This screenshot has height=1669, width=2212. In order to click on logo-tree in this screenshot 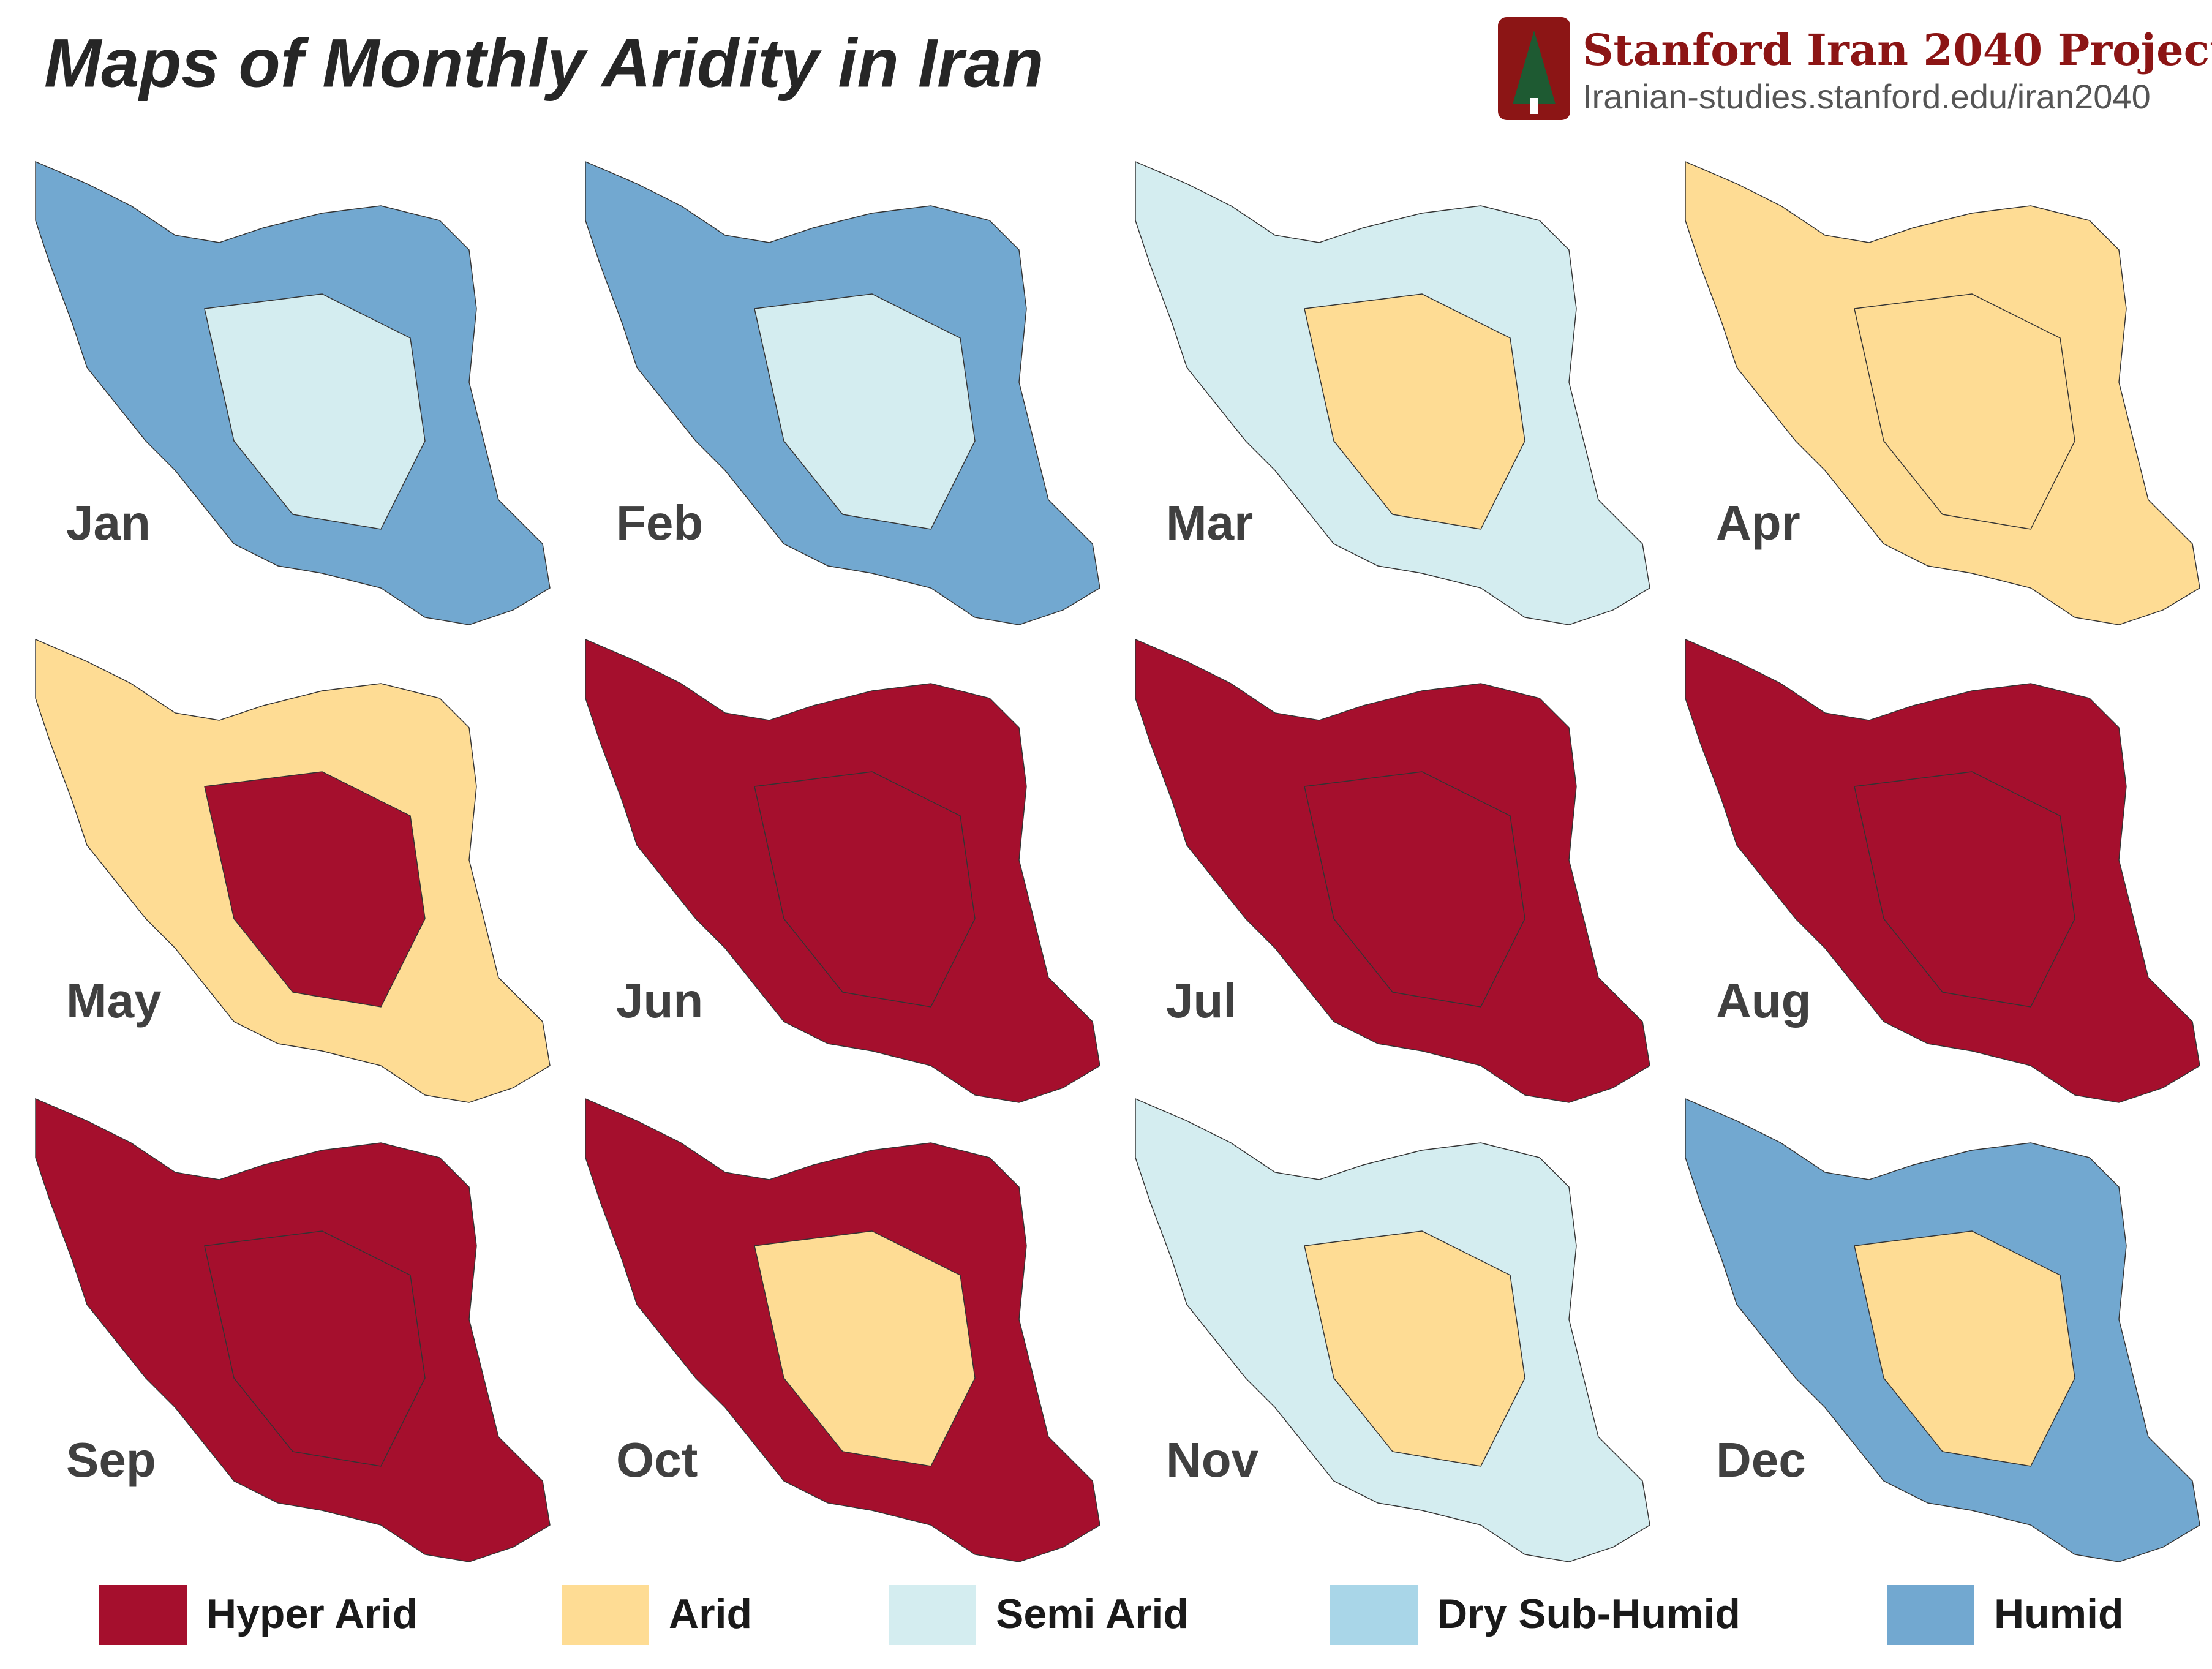, I will do `click(1534, 67)`.